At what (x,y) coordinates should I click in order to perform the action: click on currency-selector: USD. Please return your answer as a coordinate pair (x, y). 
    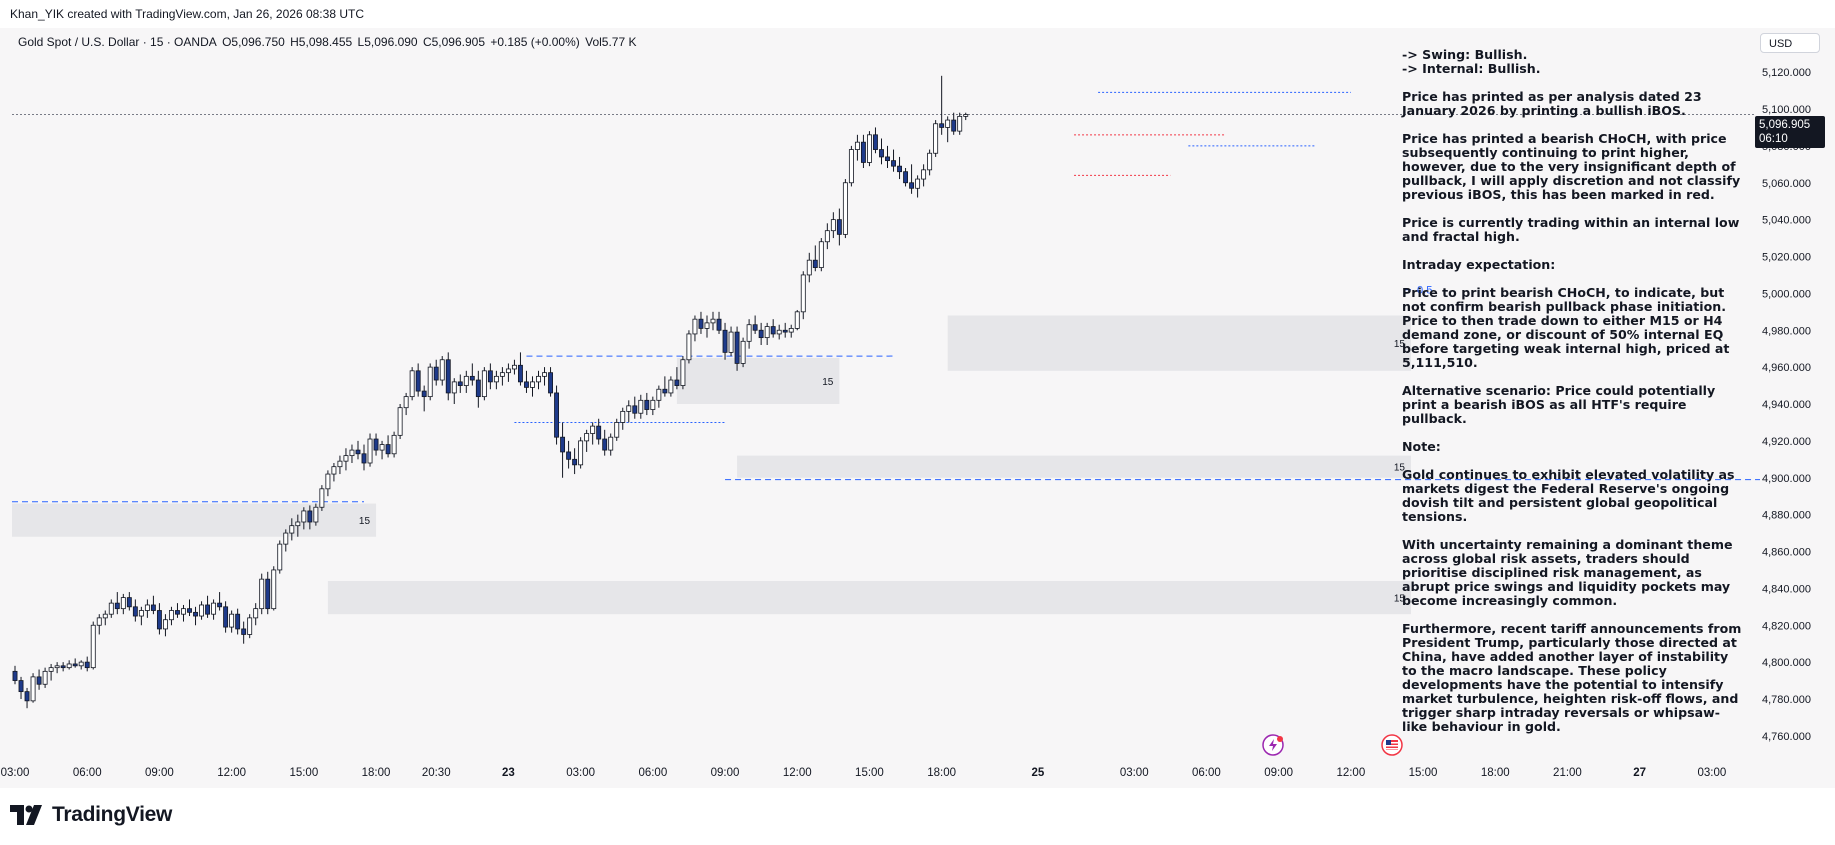
    Looking at the image, I should click on (1790, 43).